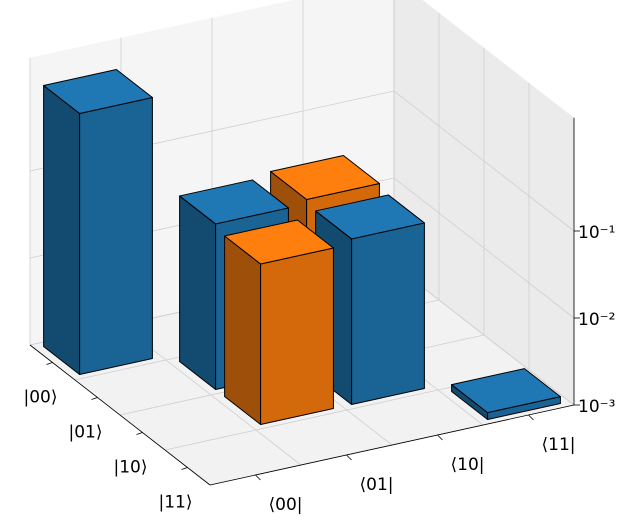 The image size is (633, 530). I want to click on col-label: ⟨01|, so click(377, 485).